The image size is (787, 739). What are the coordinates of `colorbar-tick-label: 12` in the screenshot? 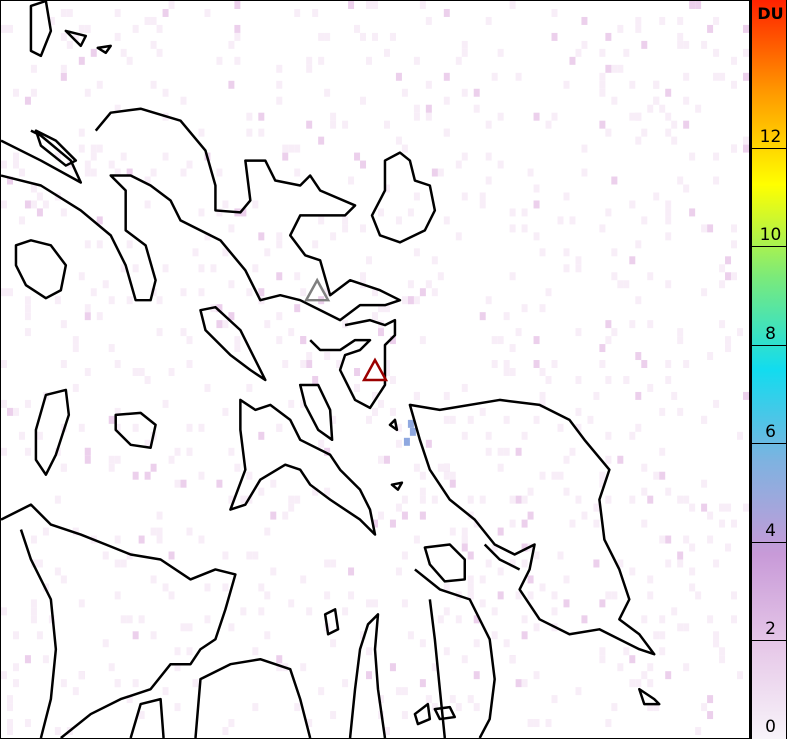 It's located at (770, 136).